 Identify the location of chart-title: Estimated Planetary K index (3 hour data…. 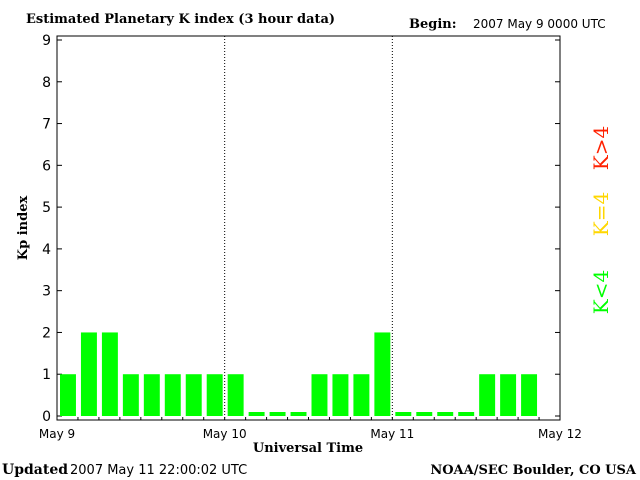
(180, 19).